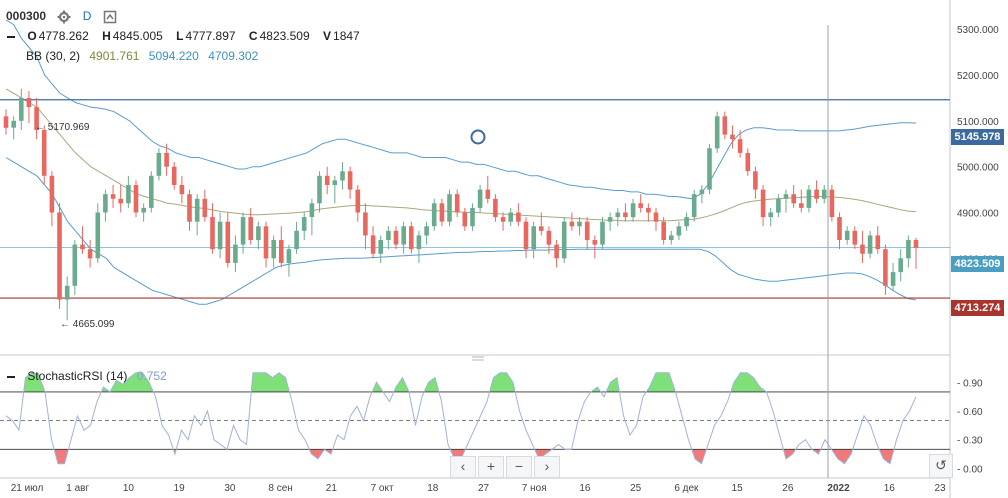  Describe the element at coordinates (137, 36) in the screenshot. I see `high-value: 4845.005` at that location.